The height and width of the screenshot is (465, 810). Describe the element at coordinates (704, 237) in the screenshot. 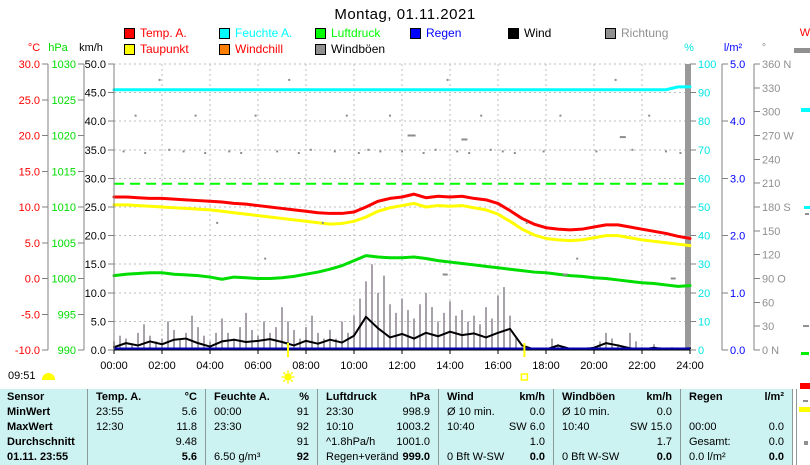

I see `svg-text: 40` at that location.